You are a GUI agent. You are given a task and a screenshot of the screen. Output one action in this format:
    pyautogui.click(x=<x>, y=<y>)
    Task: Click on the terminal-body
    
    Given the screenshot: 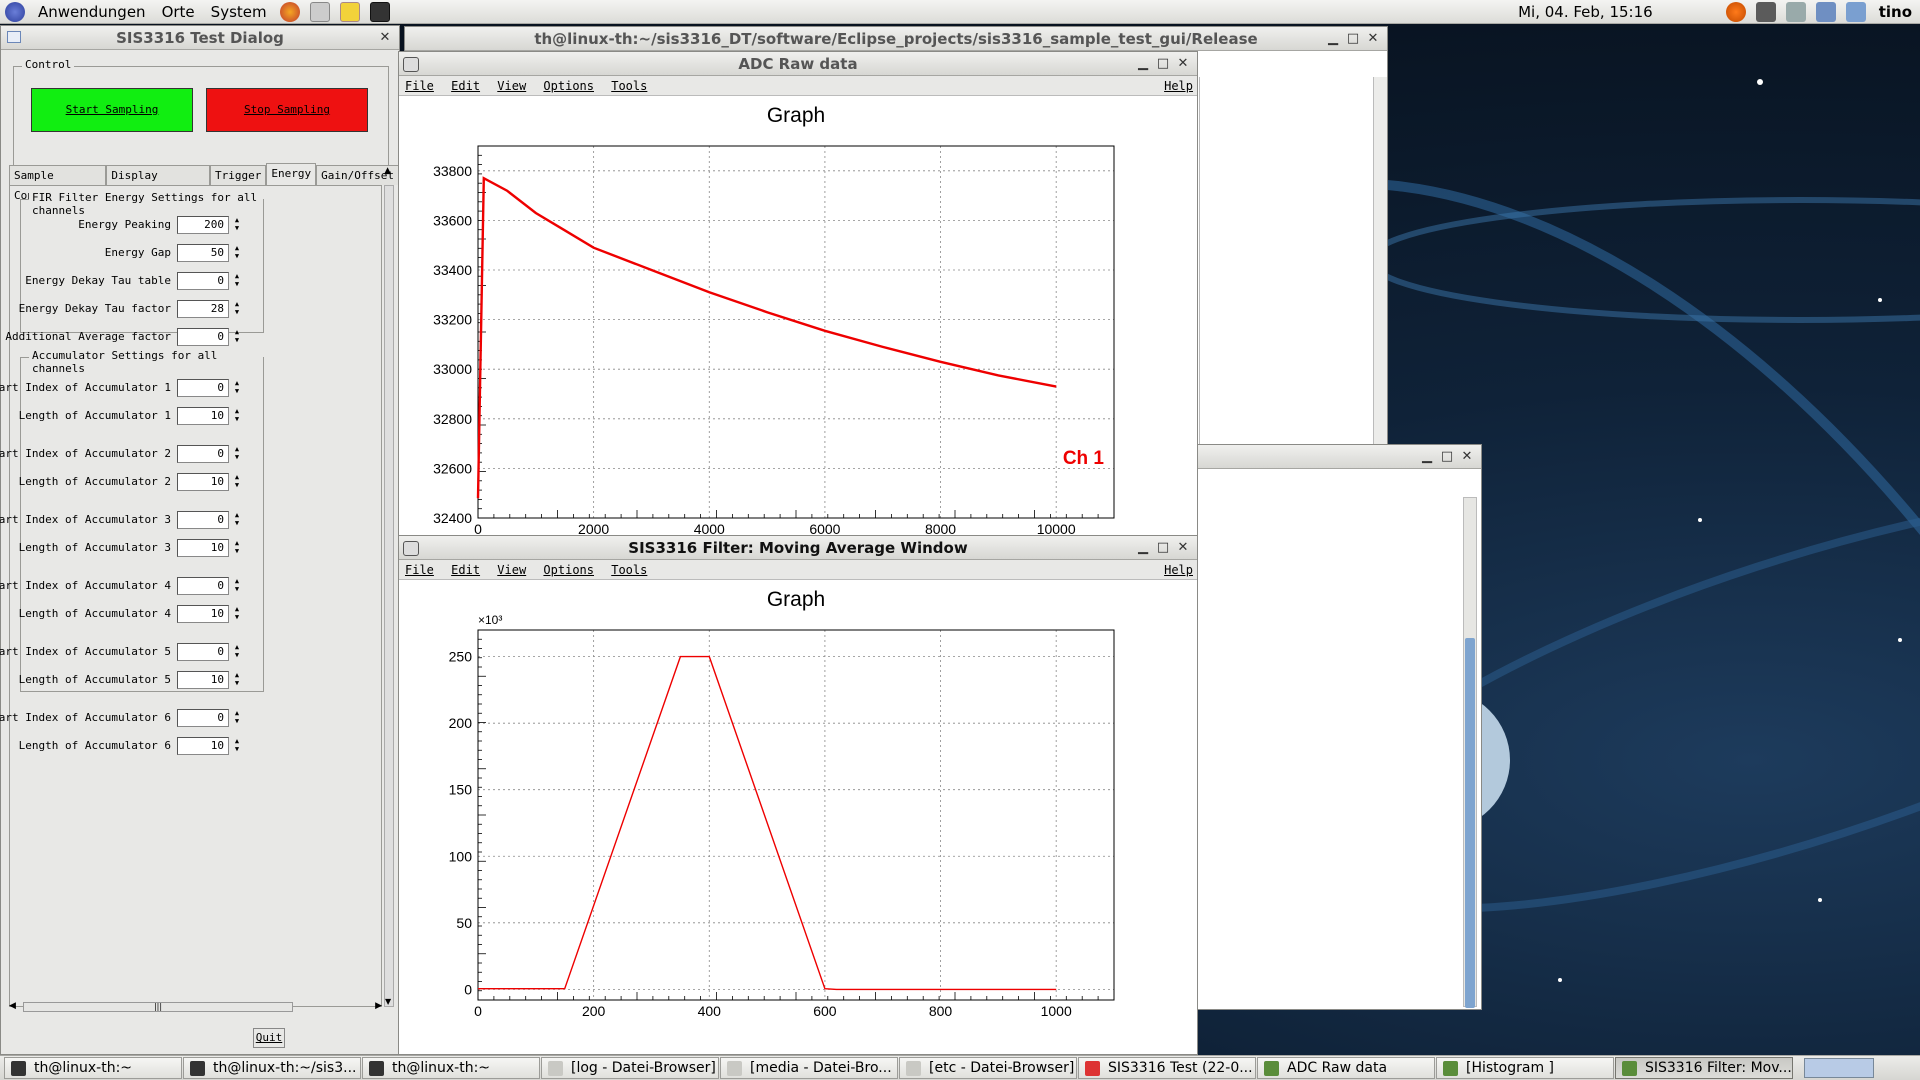 What is the action you would take?
    pyautogui.click(x=1294, y=294)
    